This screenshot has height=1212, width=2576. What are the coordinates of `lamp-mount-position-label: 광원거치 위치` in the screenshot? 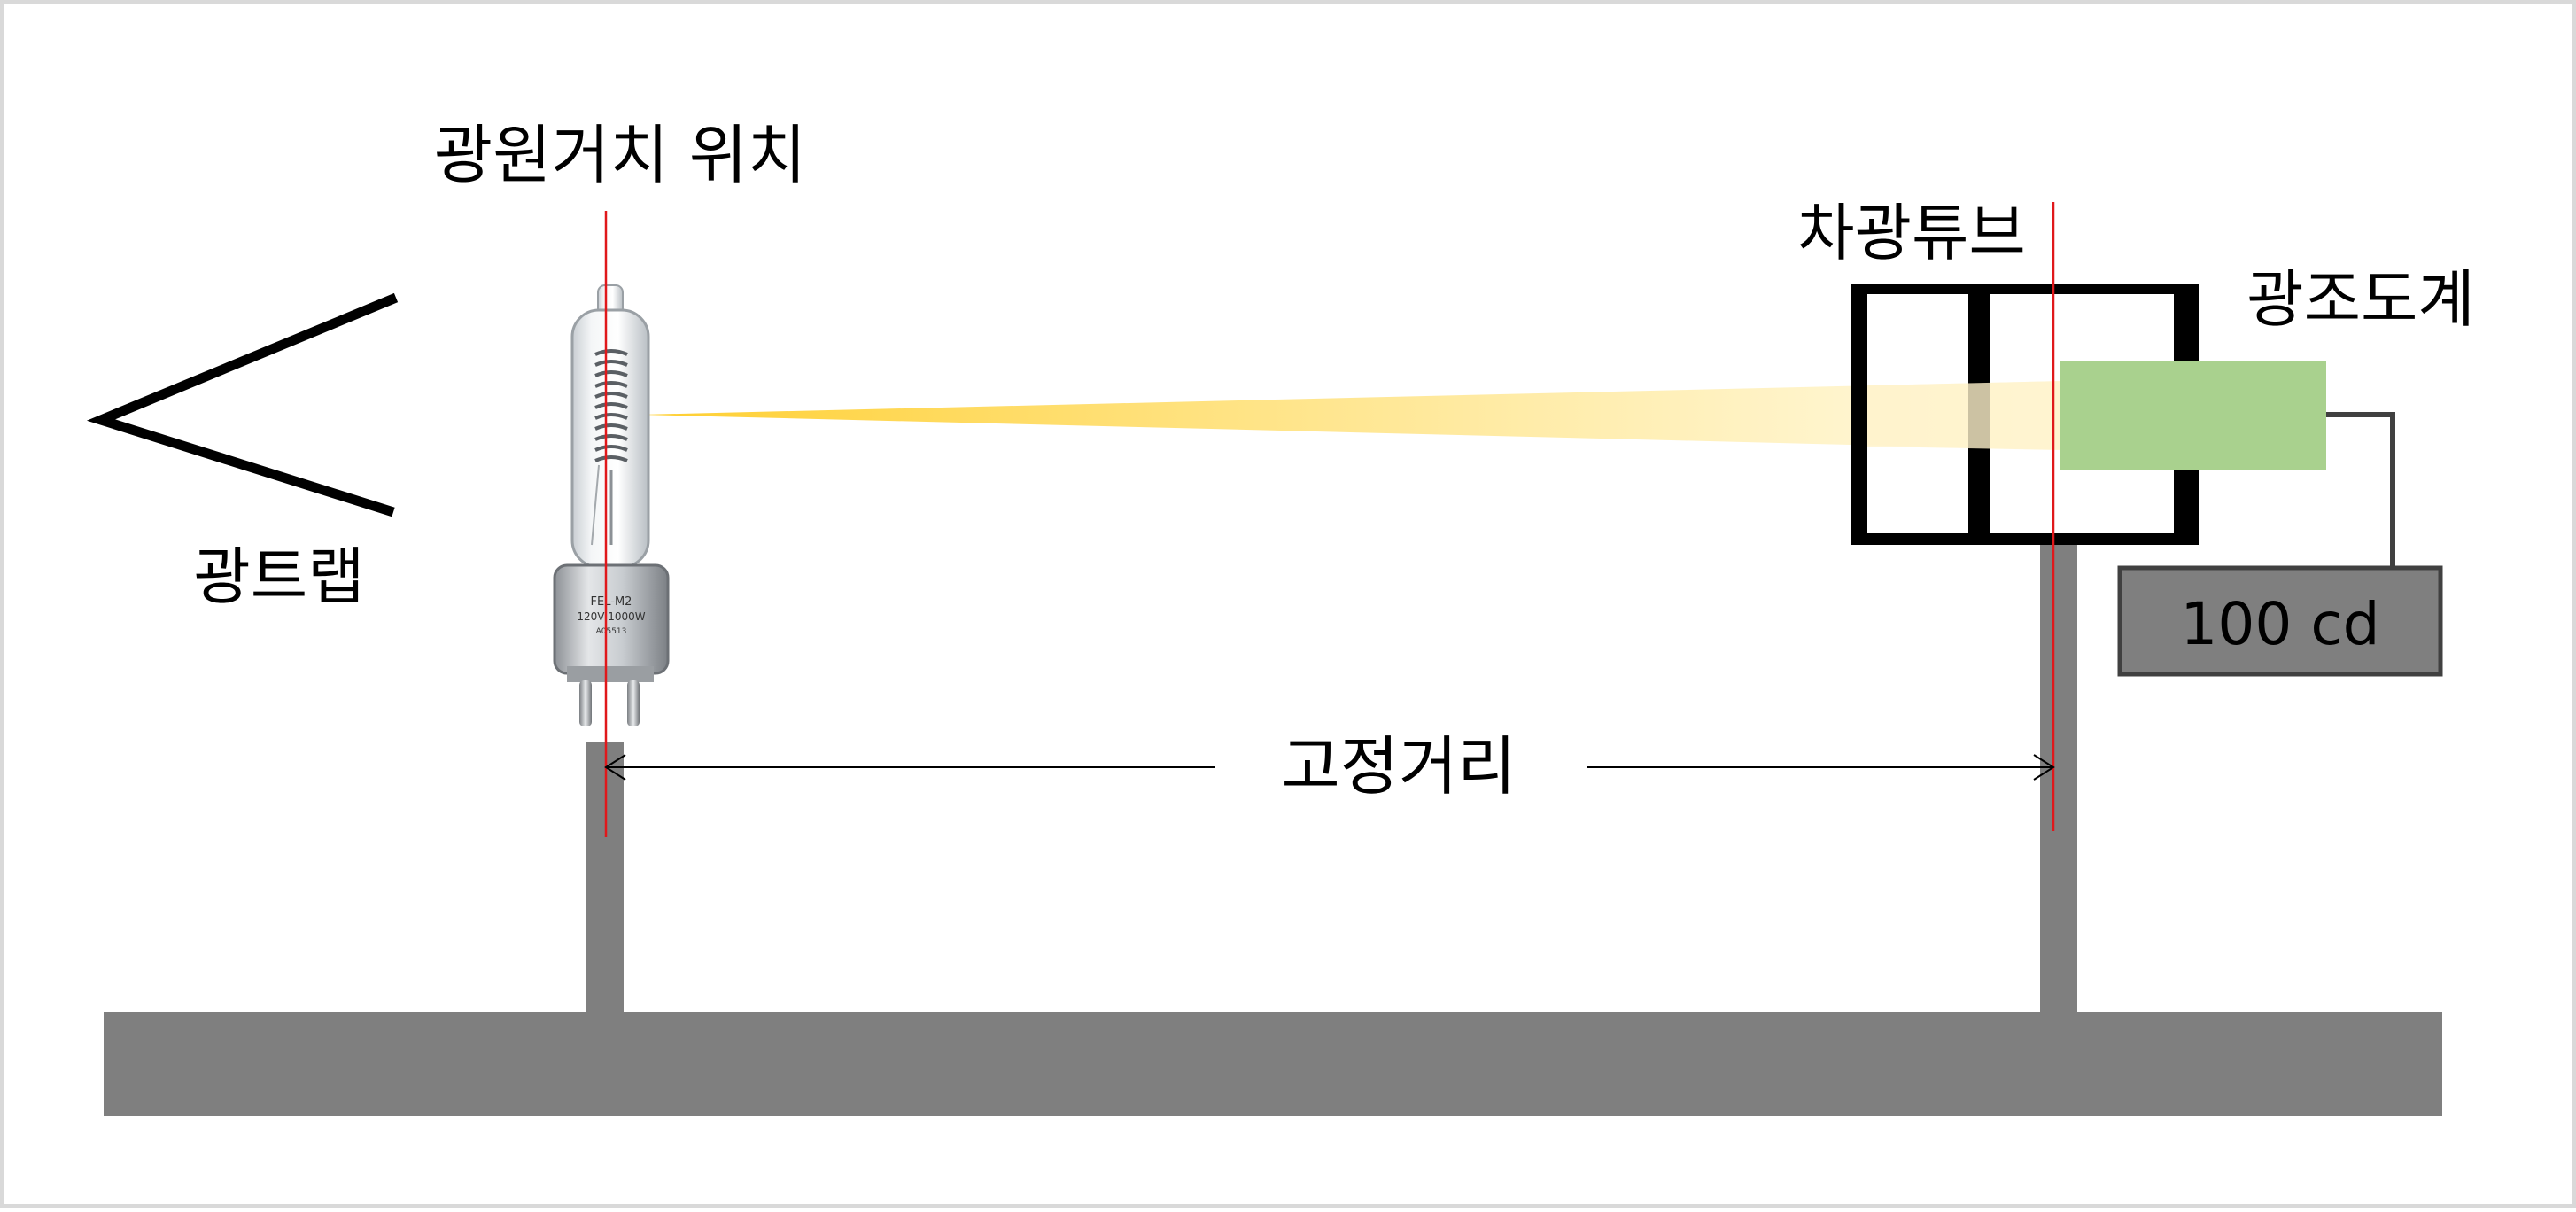 It's located at (620, 155).